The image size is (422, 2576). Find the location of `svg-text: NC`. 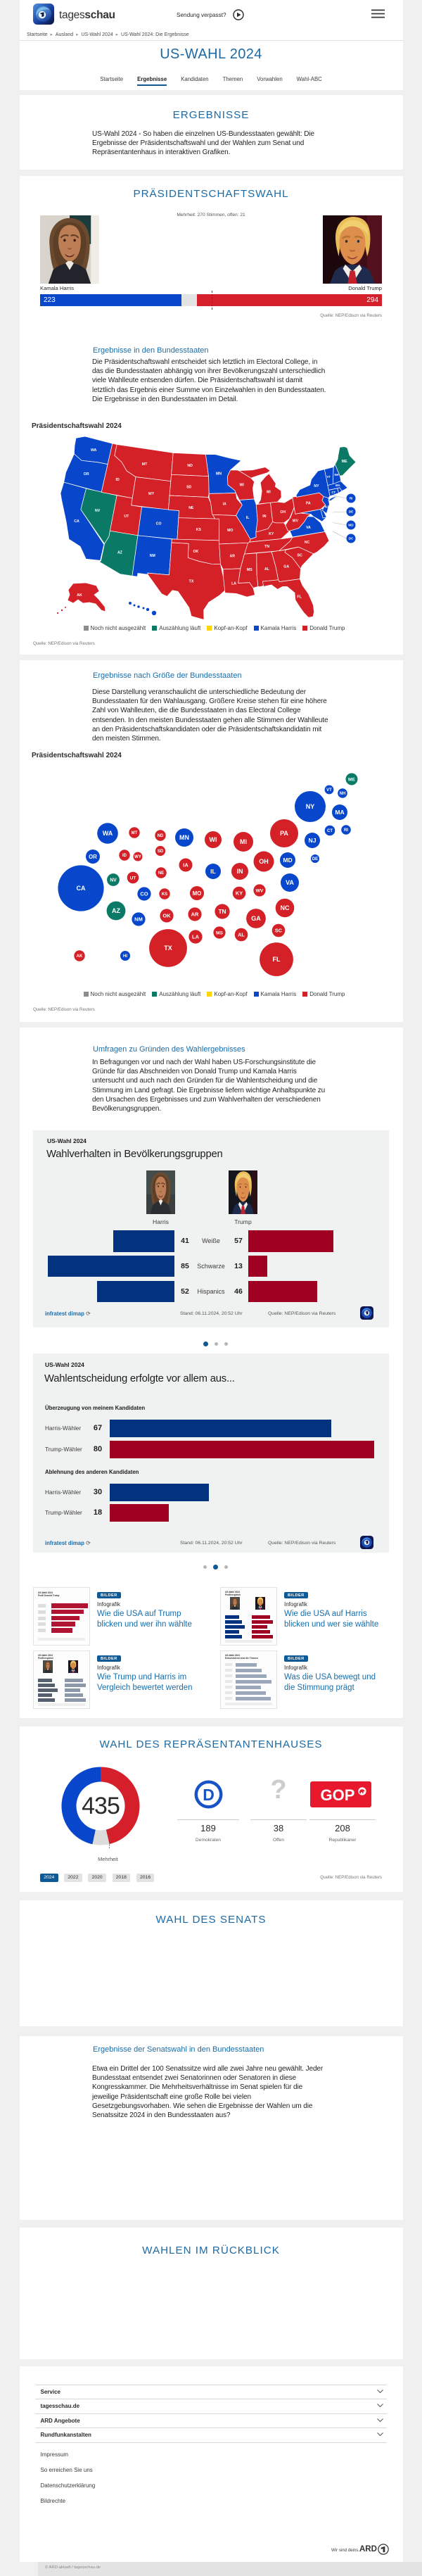

svg-text: NC is located at coordinates (307, 543).